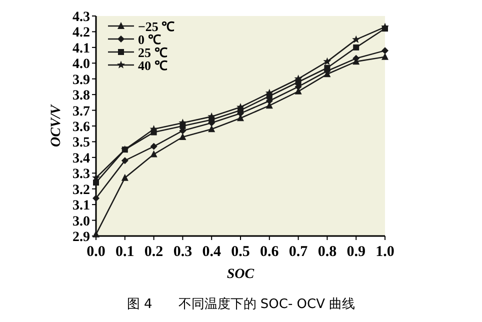  What do you see at coordinates (356, 252) in the screenshot?
I see `x-tick-label: 0.9` at bounding box center [356, 252].